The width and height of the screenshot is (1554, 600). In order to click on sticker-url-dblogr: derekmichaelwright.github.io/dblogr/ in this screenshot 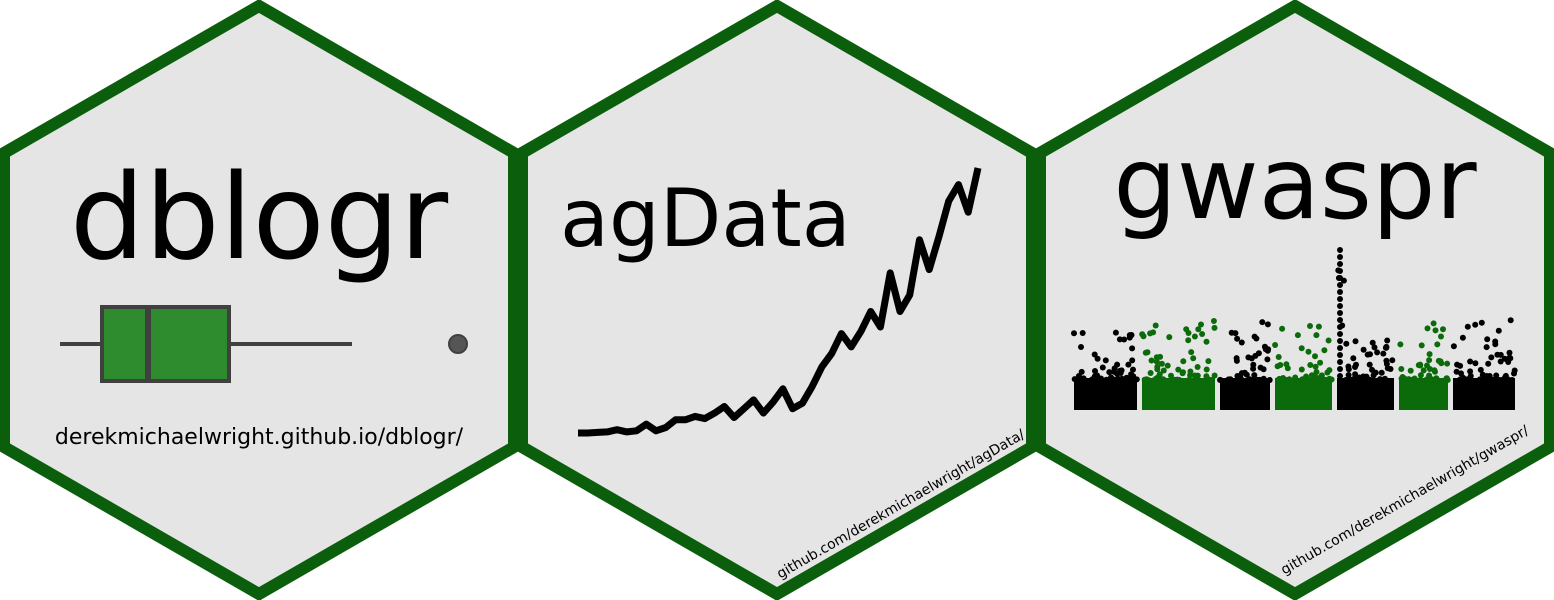, I will do `click(259, 437)`.